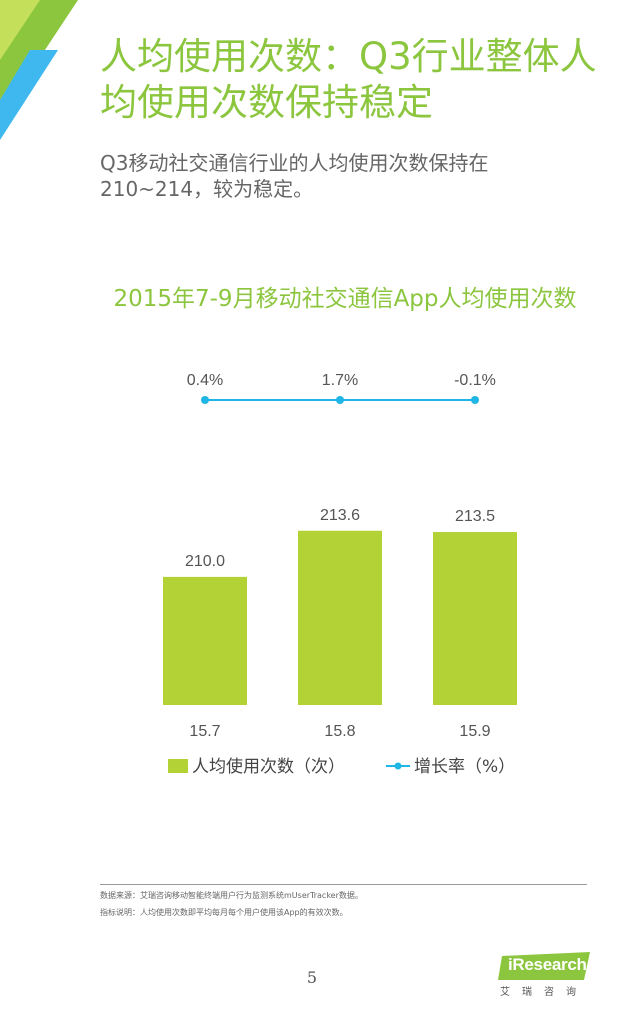 The image size is (624, 1024). I want to click on logo-subtitle: 艾瑞咨询, so click(544, 992).